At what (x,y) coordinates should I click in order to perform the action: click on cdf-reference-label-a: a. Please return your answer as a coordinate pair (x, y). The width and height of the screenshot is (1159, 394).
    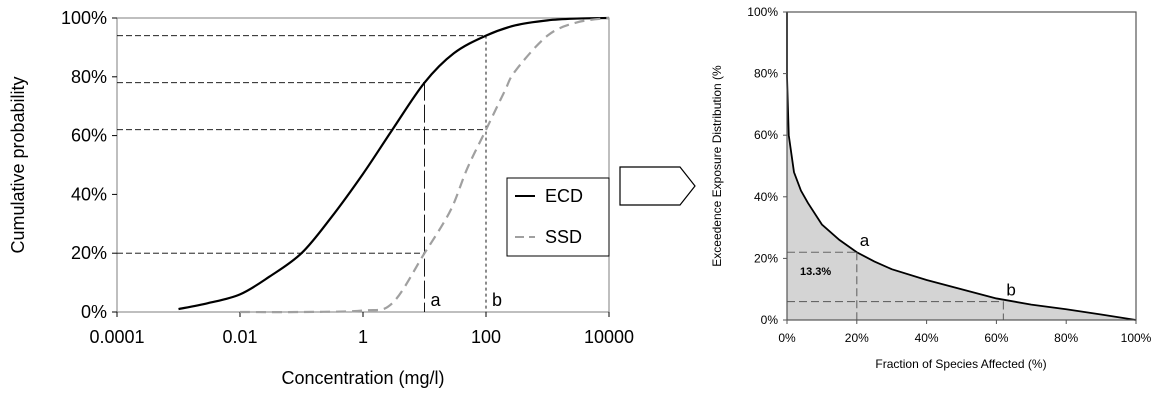
    Looking at the image, I should click on (436, 300).